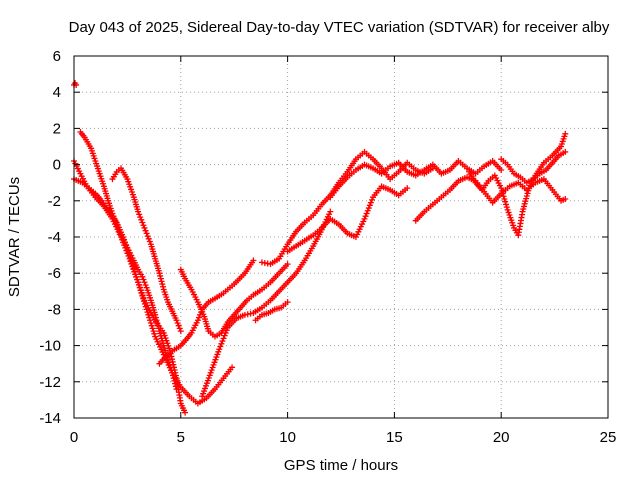 Image resolution: width=640 pixels, height=485 pixels. Describe the element at coordinates (54, 273) in the screenshot. I see `y-tick-label: -6` at that location.